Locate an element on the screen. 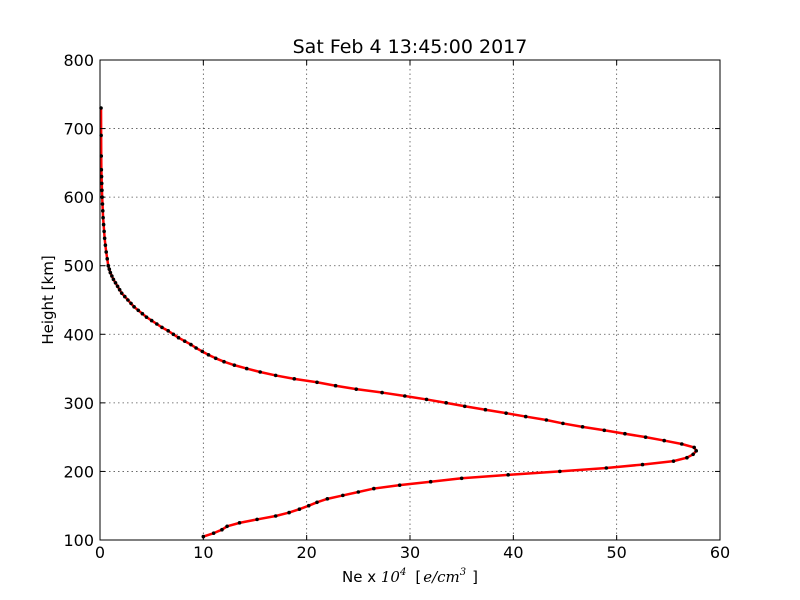 The image size is (800, 600). x-axis-label-open: [ is located at coordinates (418, 577).